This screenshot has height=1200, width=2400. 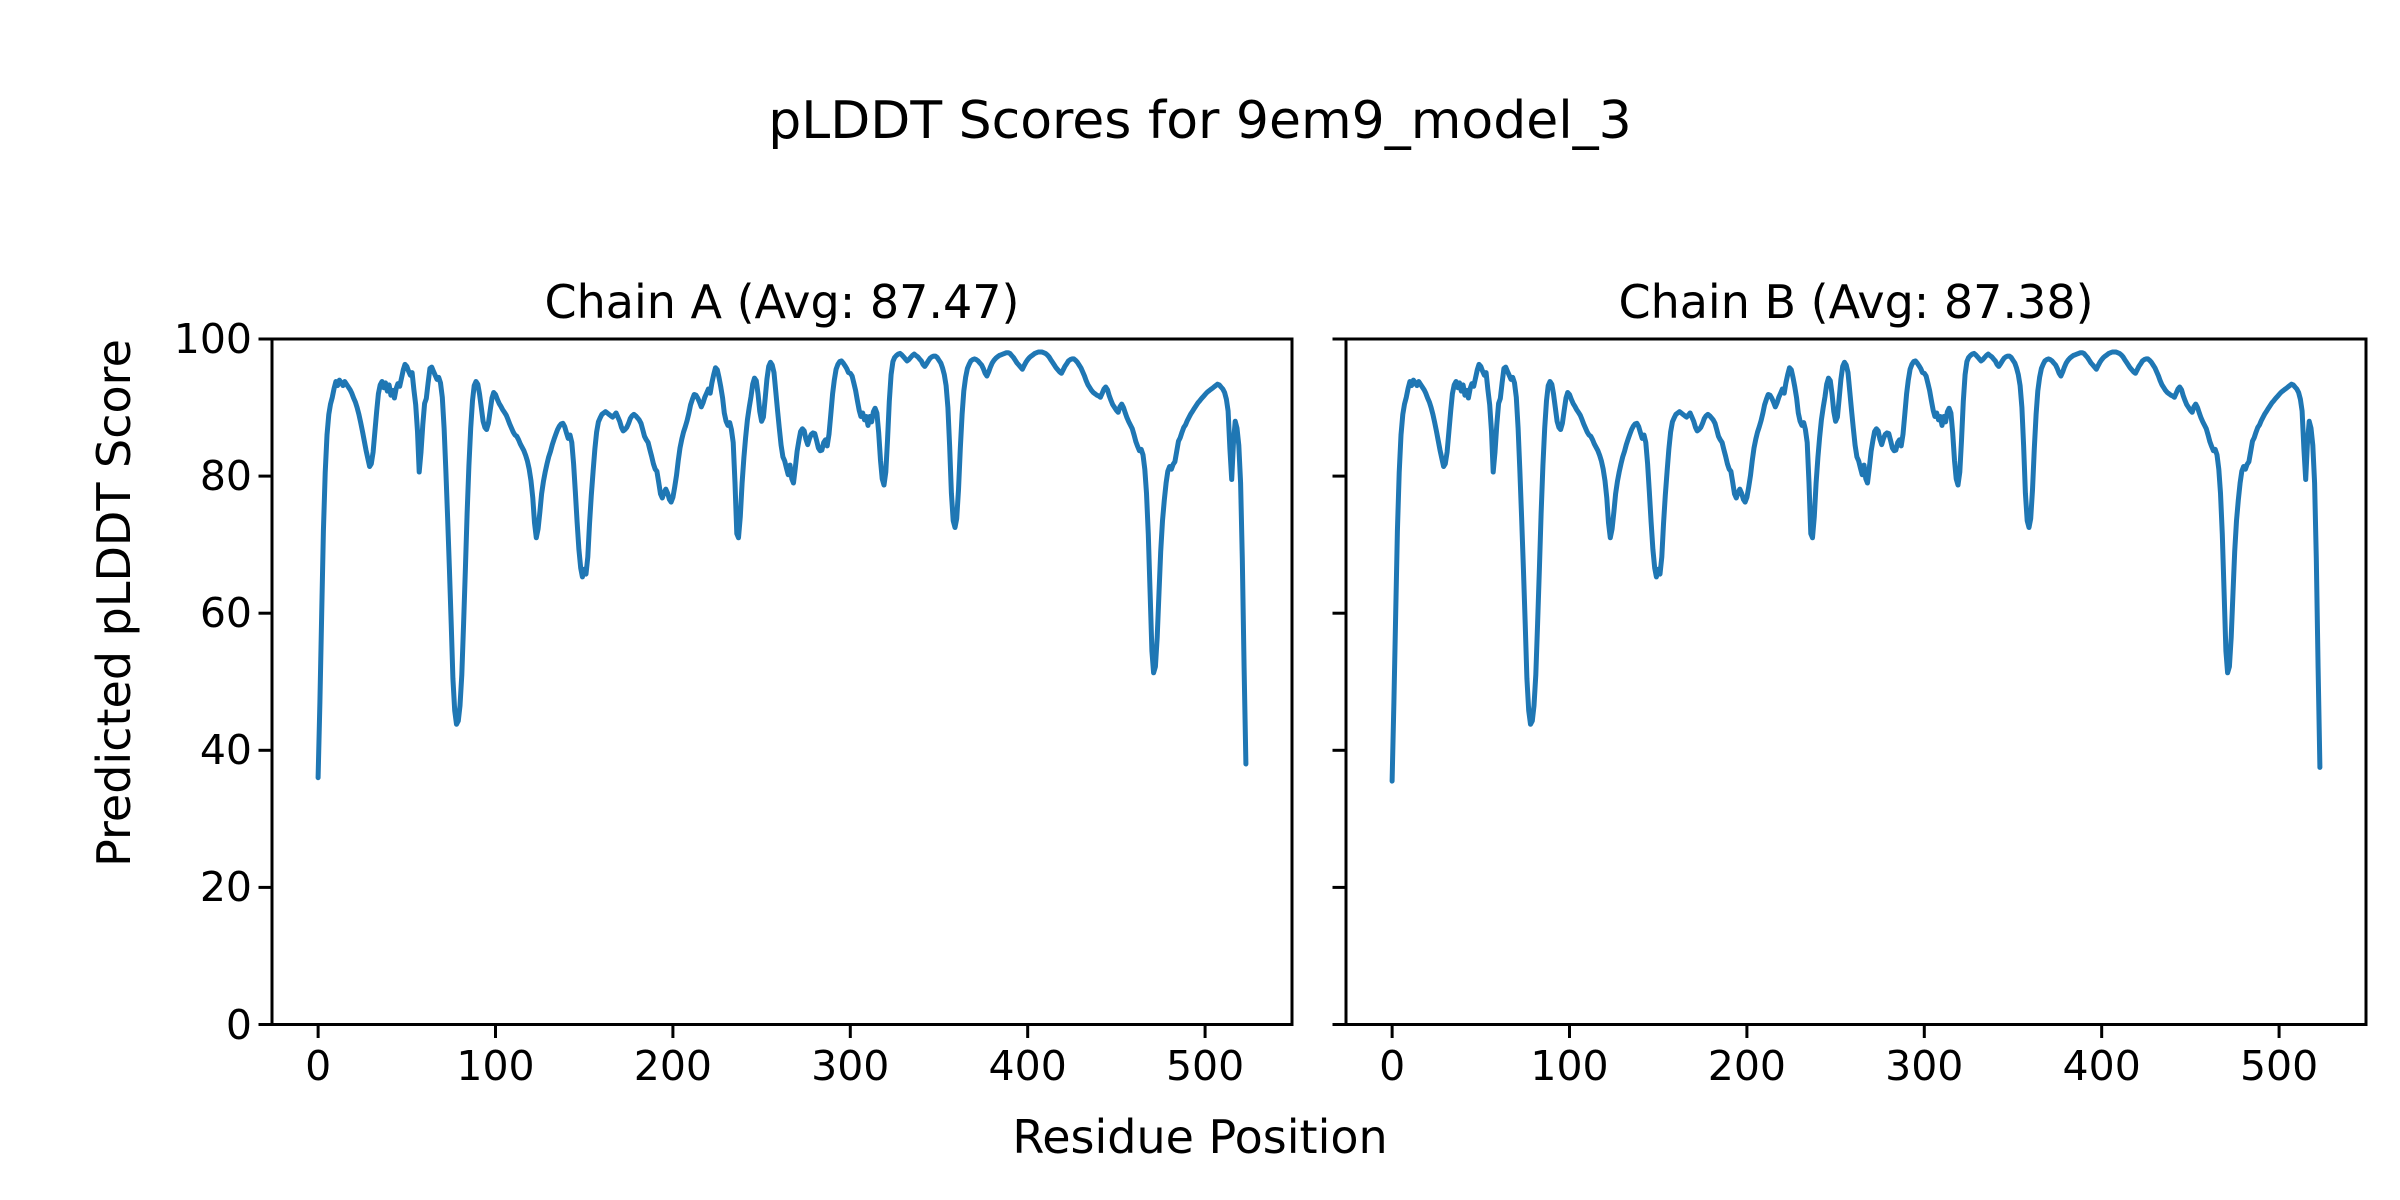 I want to click on x-tick-label-chain-b: 0, so click(x=1392, y=1066).